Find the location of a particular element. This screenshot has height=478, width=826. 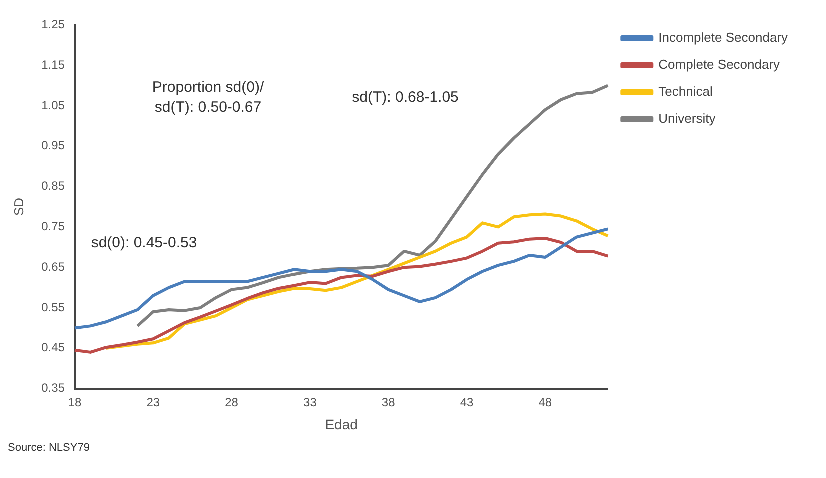

x-tick-label: 28 is located at coordinates (232, 402).